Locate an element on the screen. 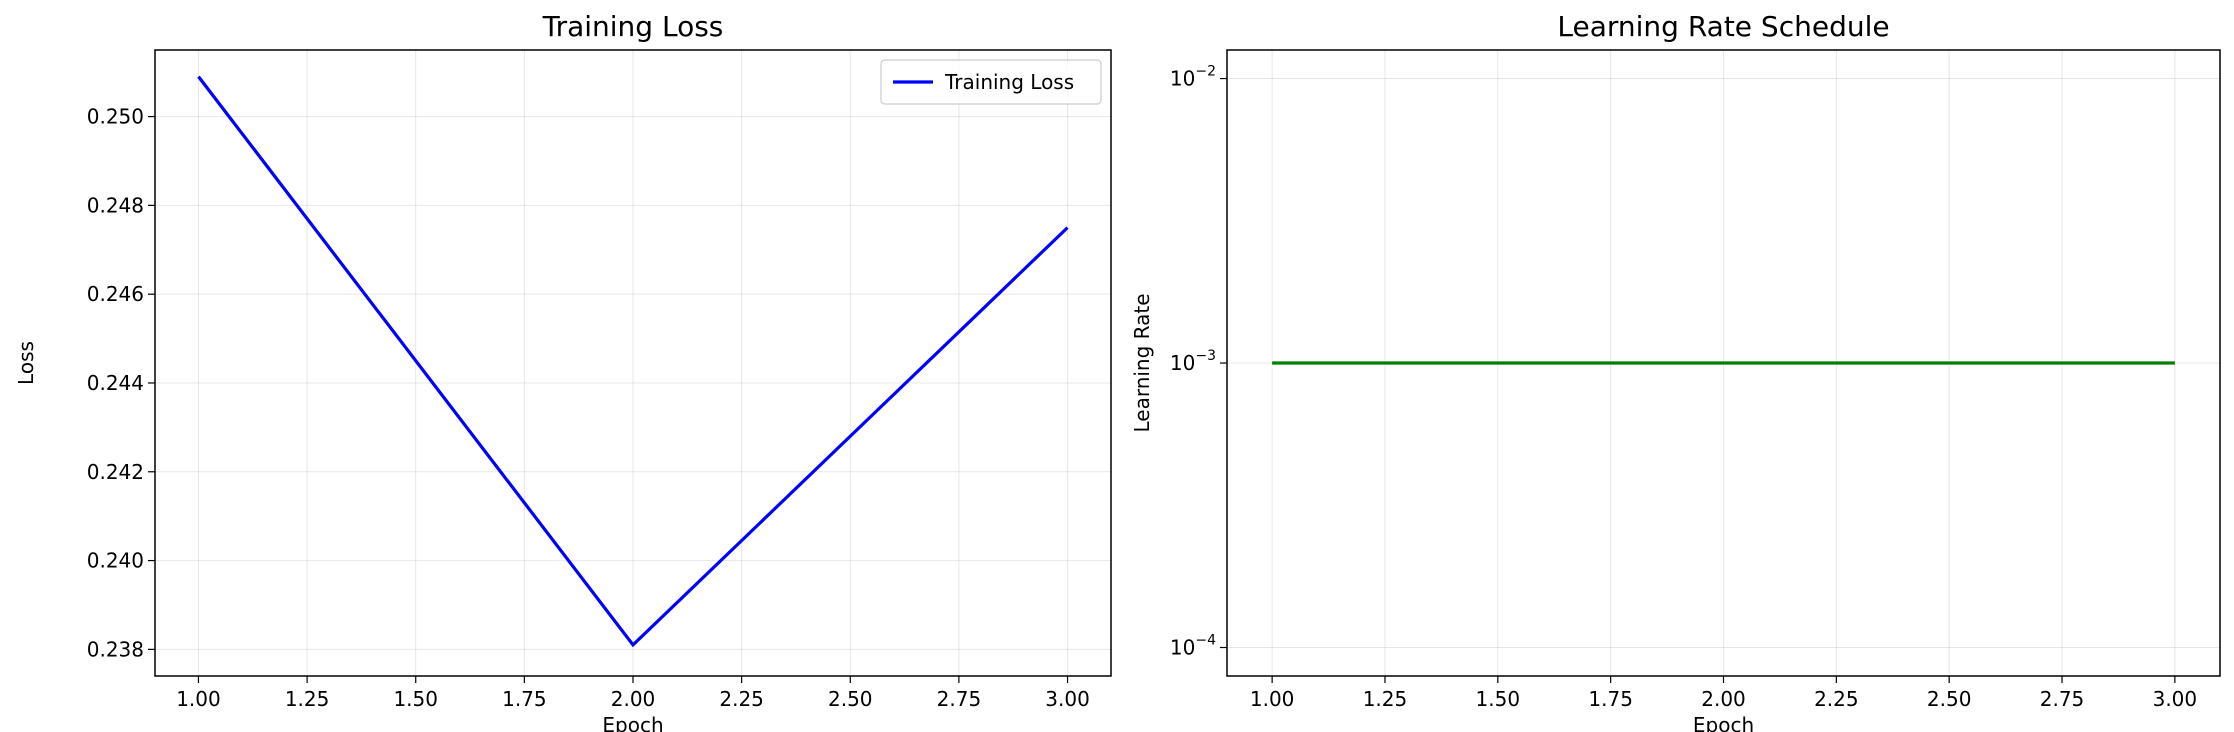 Image resolution: width=2234 pixels, height=732 pixels. loss-xtick-label-2: 1.50 is located at coordinates (415, 699).